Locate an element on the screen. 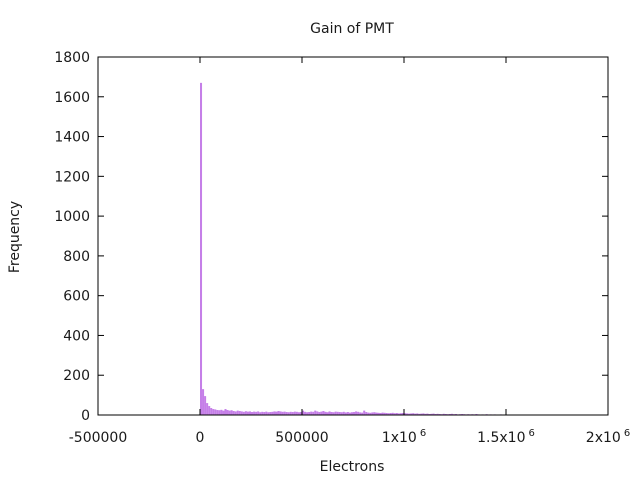 The image size is (640, 480). x-tick-label-base: 500000 is located at coordinates (301, 438).